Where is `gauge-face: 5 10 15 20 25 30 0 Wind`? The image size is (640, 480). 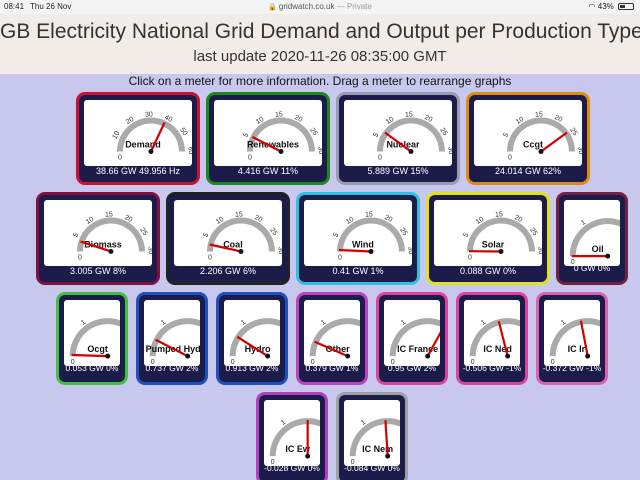 gauge-face: 5 10 15 20 25 30 0 Wind is located at coordinates (358, 233).